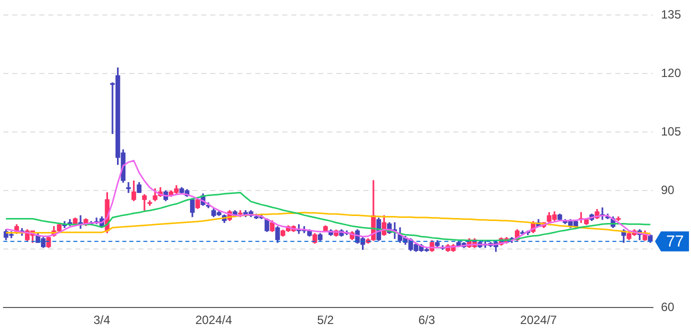 The height and width of the screenshot is (334, 691). Describe the element at coordinates (671, 15) in the screenshot. I see `y-tick-label: 135` at that location.